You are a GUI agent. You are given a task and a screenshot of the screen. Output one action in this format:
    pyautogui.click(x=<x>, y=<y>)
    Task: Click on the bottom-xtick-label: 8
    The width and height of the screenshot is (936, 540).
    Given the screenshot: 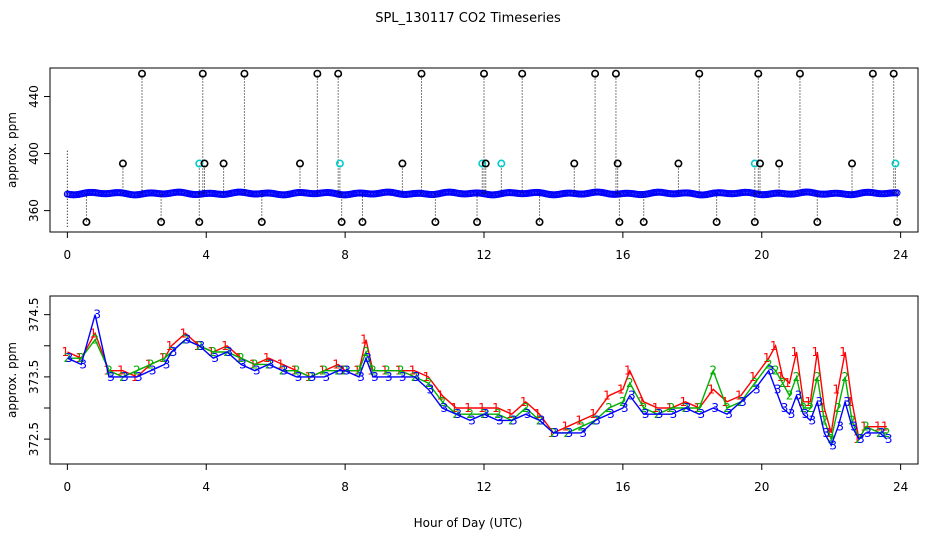 What is the action you would take?
    pyautogui.click(x=345, y=487)
    